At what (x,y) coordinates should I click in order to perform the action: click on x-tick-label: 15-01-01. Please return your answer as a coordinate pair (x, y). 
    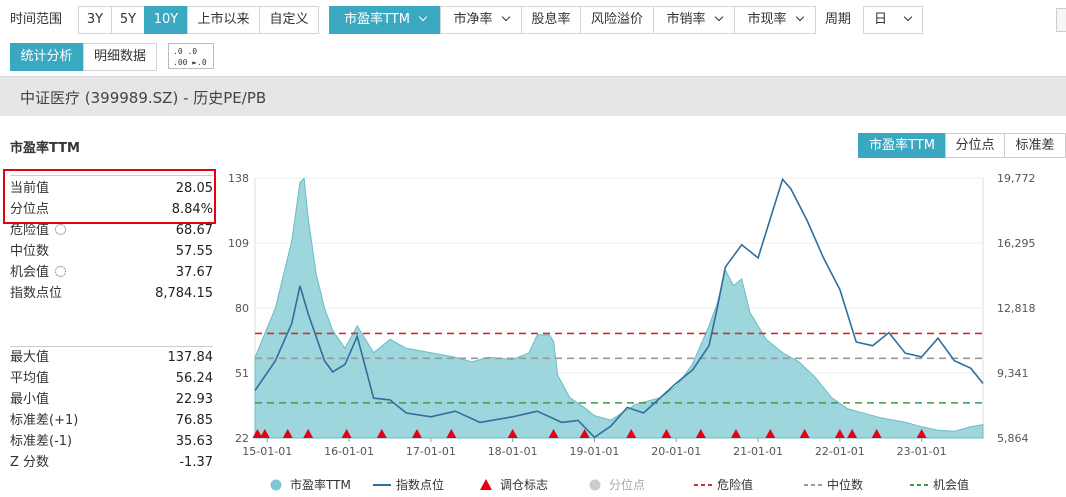
    Looking at the image, I should click on (267, 451).